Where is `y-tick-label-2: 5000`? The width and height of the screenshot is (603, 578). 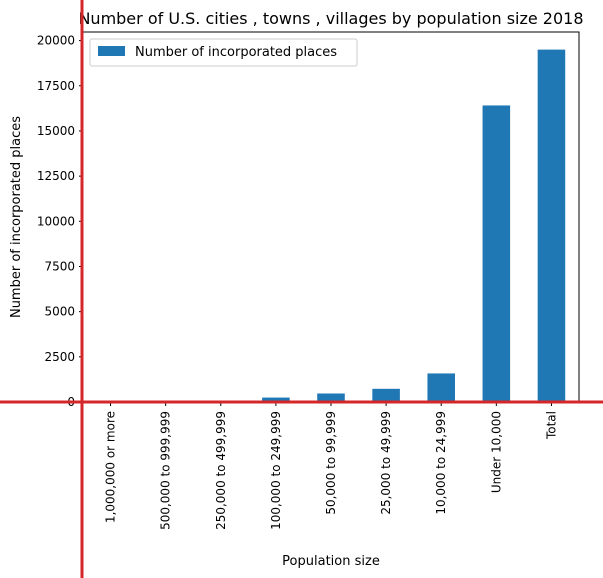 y-tick-label-2: 5000 is located at coordinates (59, 312).